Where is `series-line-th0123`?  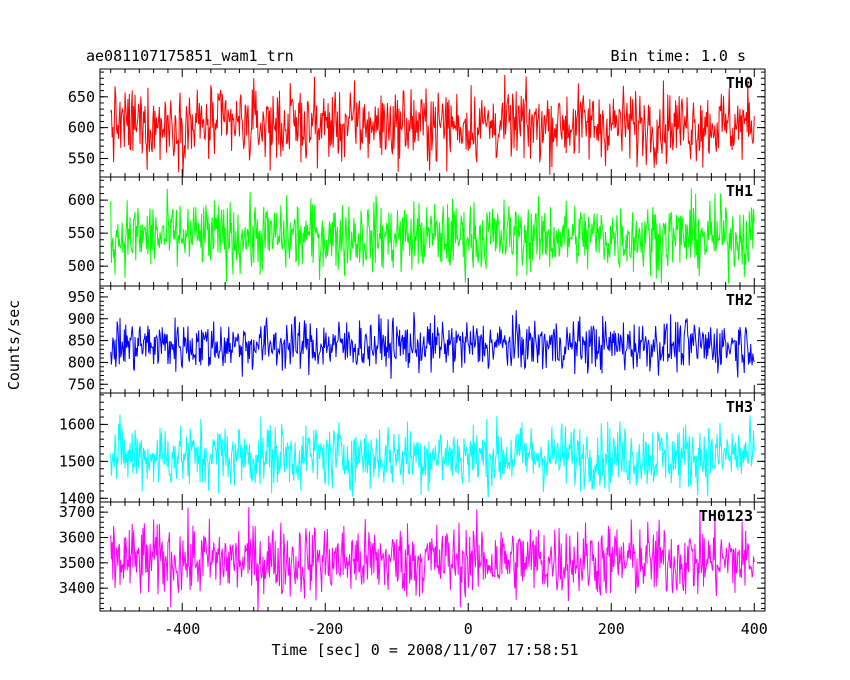
series-line-th0123 is located at coordinates (432, 559).